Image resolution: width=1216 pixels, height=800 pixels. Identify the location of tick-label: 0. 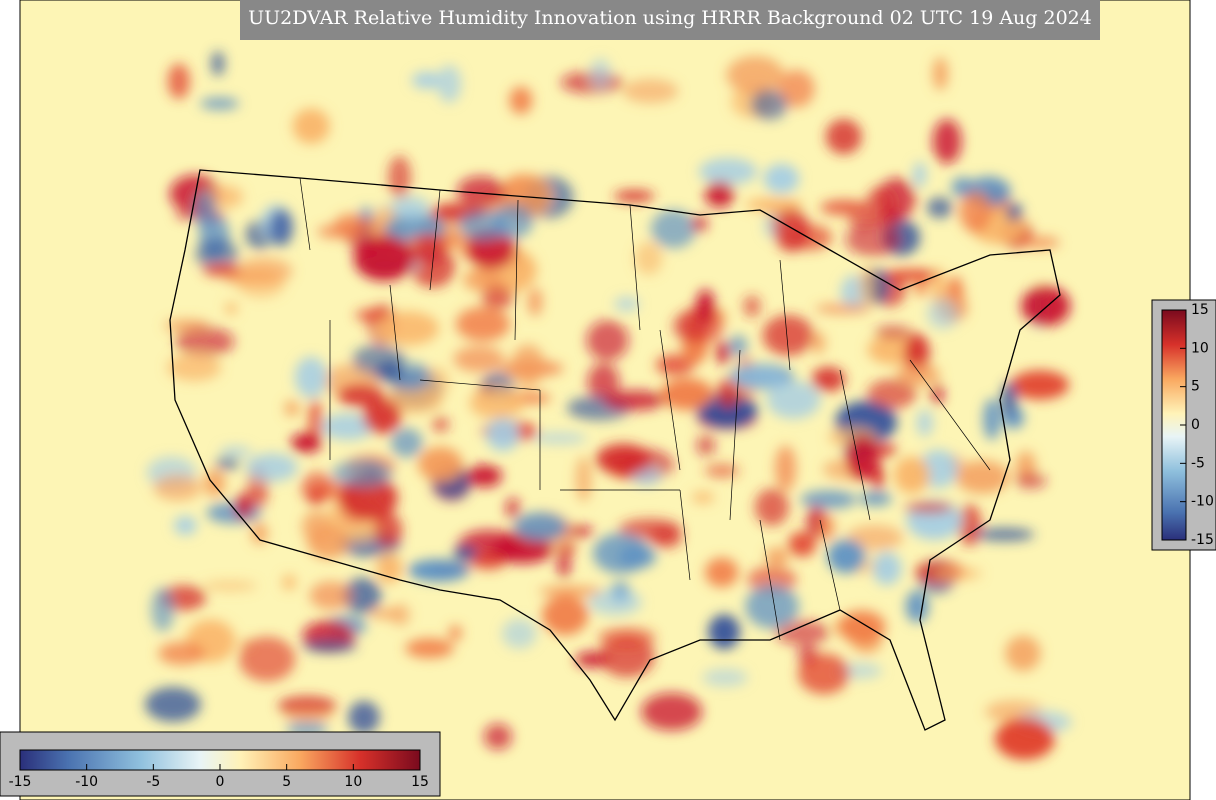
(1195, 425).